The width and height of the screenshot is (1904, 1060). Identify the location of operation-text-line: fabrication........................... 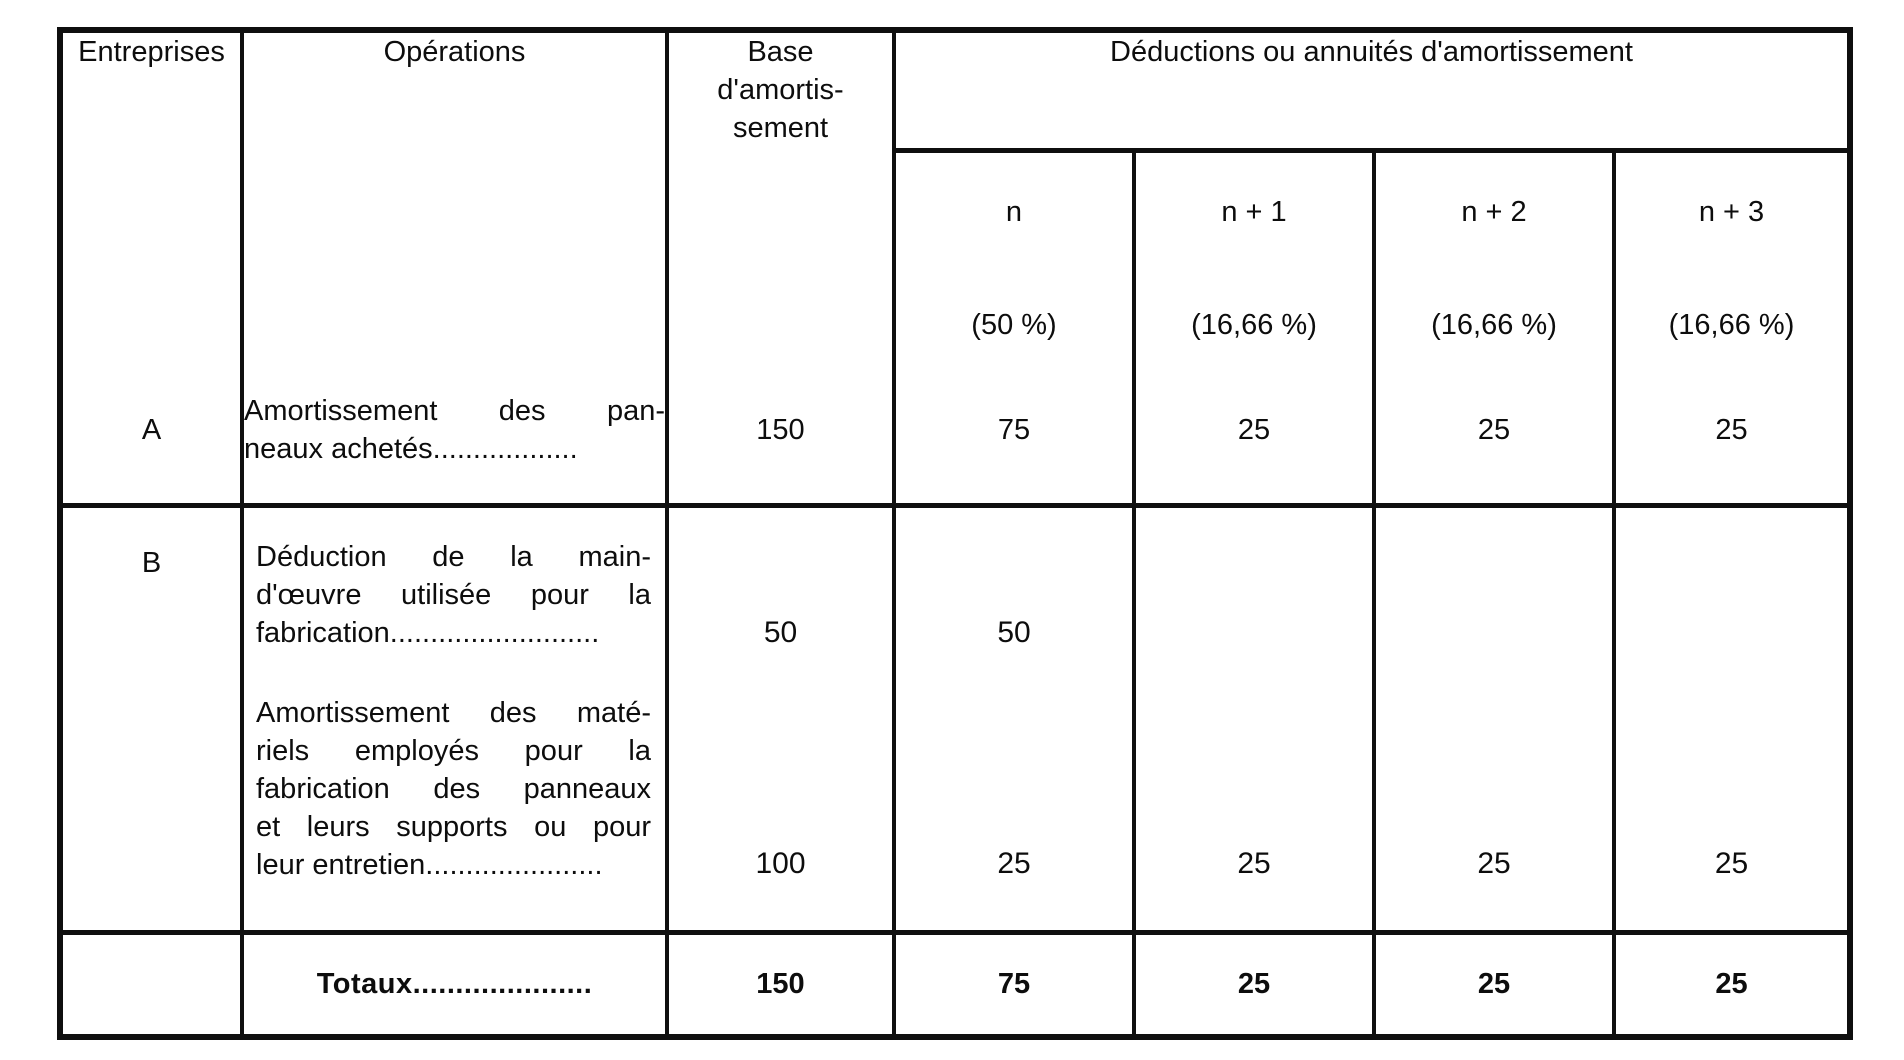
(428, 632).